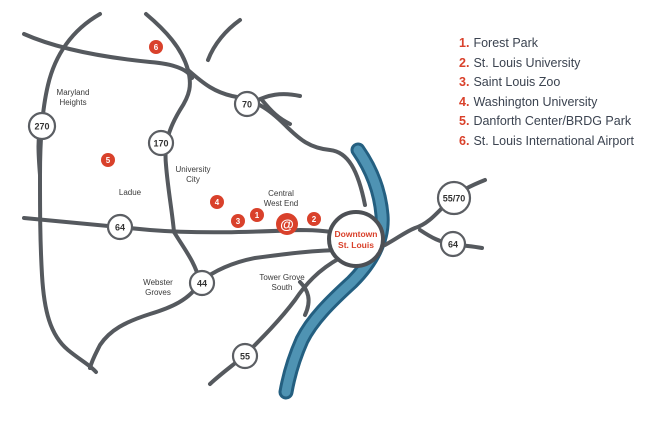  I want to click on interstate-170-label: 170, so click(160, 144).